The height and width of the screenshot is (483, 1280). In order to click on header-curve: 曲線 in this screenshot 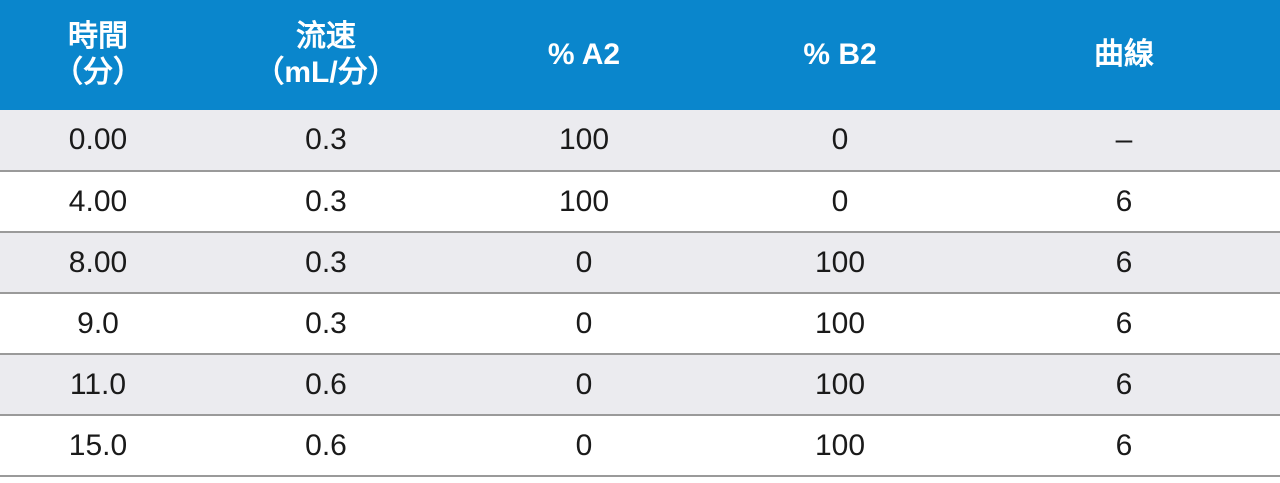, I will do `click(1124, 55)`.